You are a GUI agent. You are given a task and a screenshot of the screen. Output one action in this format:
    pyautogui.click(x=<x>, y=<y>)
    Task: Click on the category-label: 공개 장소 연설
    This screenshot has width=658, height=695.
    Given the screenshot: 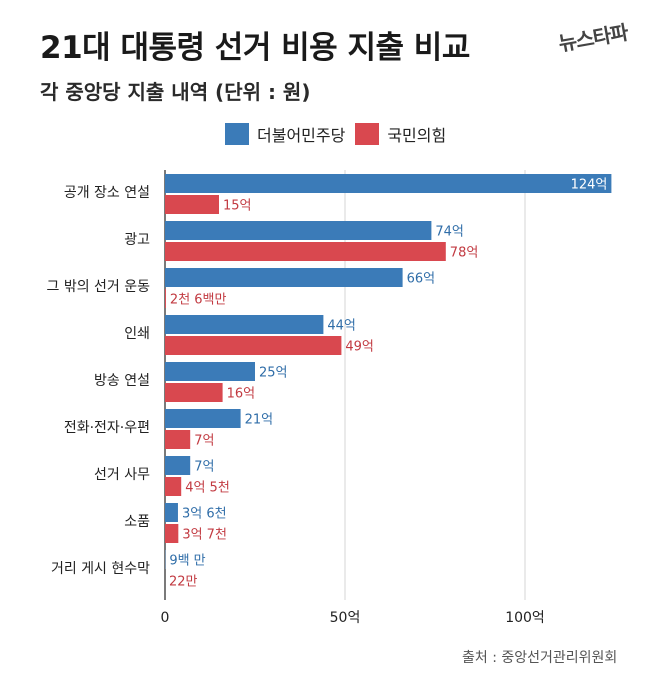 What is the action you would take?
    pyautogui.click(x=107, y=193)
    